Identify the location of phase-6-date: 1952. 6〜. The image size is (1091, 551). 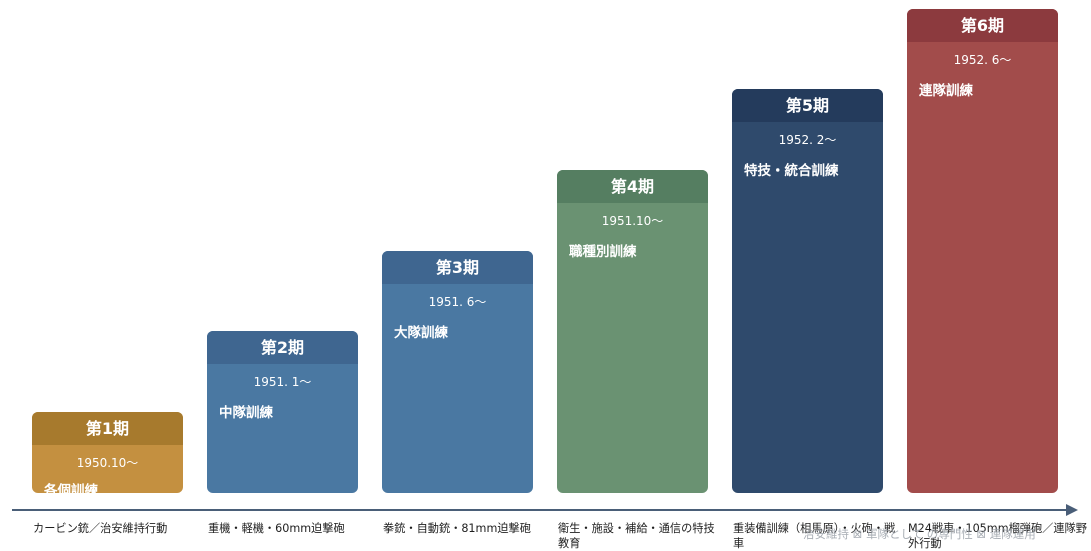
(982, 60).